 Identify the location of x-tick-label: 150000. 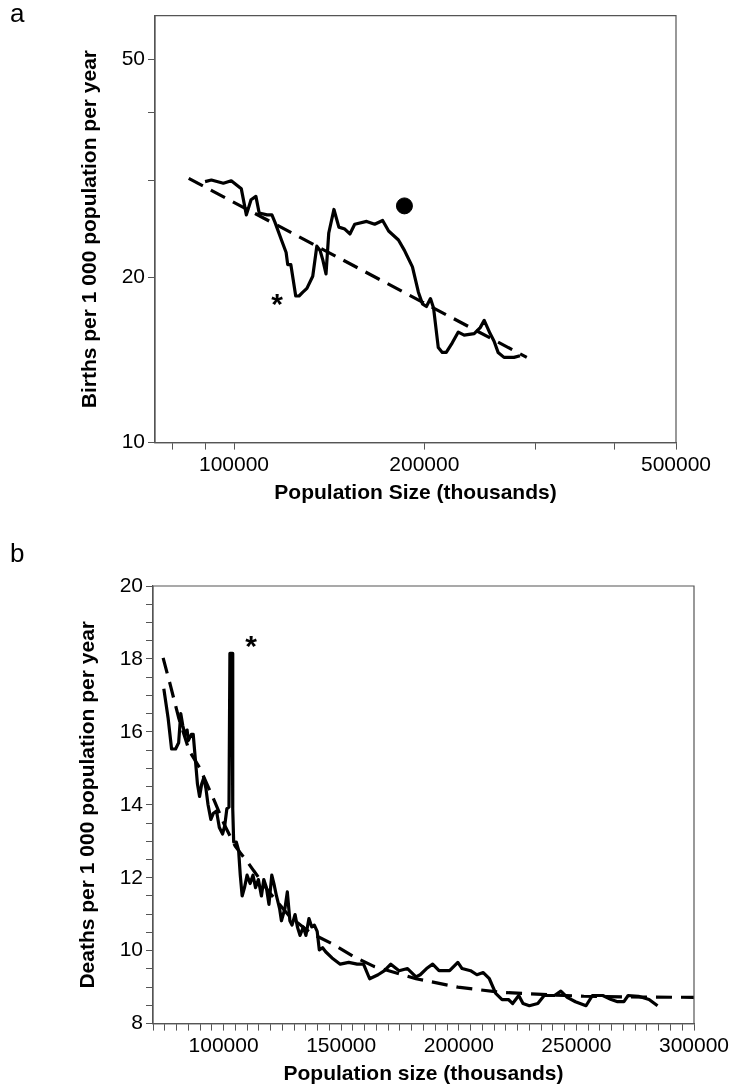
(341, 1044).